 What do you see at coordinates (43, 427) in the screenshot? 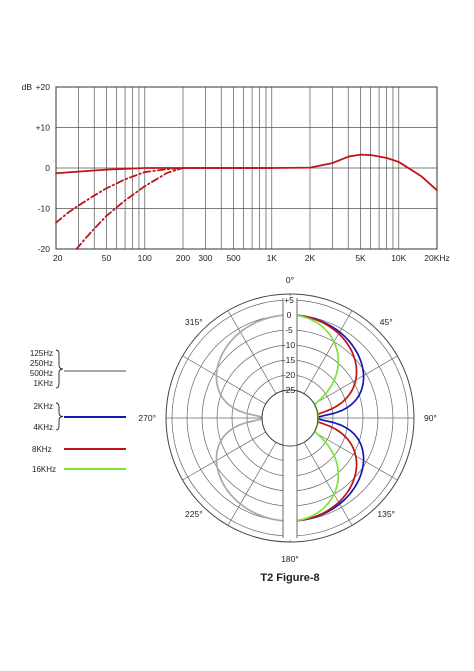
I see `legend-label: 4KHz` at bounding box center [43, 427].